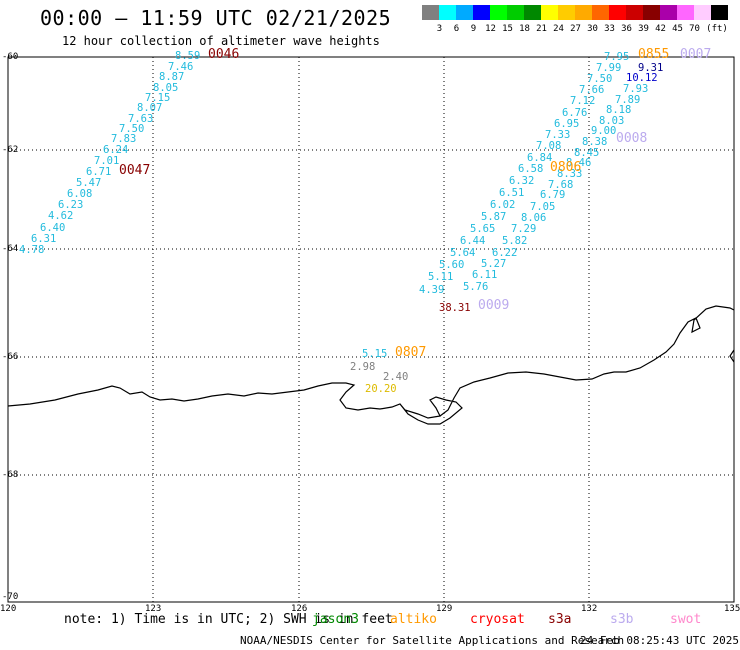 The height and width of the screenshot is (650, 740). Describe the element at coordinates (335, 619) in the screenshot. I see `satellite-jason3: jason3` at that location.